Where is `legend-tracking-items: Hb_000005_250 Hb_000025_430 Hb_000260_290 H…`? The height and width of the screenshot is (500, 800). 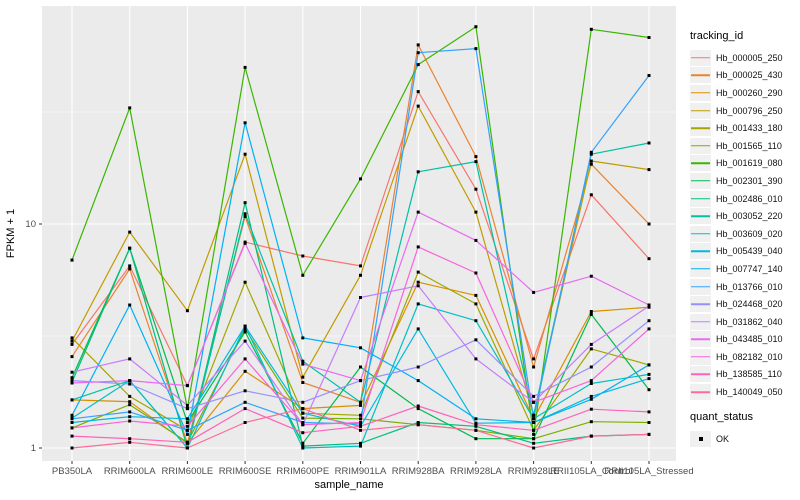 legend-tracking-items: Hb_000005_250 Hb_000025_430 Hb_000260_290 H… is located at coordinates (744, 225).